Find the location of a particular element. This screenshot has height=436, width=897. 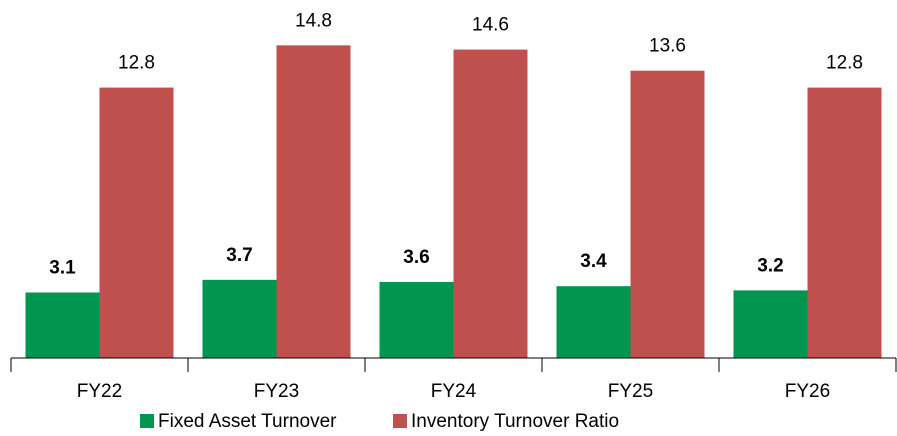

x-tick-label: FY24 is located at coordinates (454, 391).